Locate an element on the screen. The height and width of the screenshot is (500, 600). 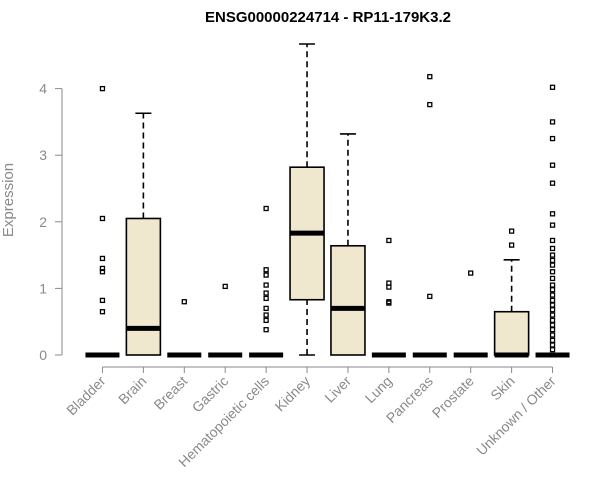
box-liver is located at coordinates (348, 244).